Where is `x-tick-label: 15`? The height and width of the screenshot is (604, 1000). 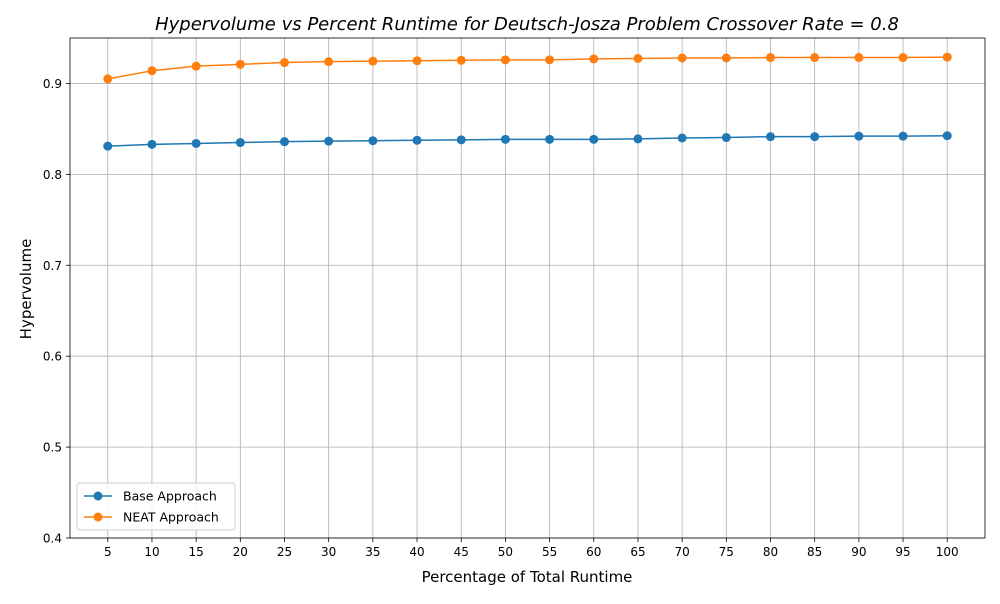
x-tick-label: 15 is located at coordinates (195, 552).